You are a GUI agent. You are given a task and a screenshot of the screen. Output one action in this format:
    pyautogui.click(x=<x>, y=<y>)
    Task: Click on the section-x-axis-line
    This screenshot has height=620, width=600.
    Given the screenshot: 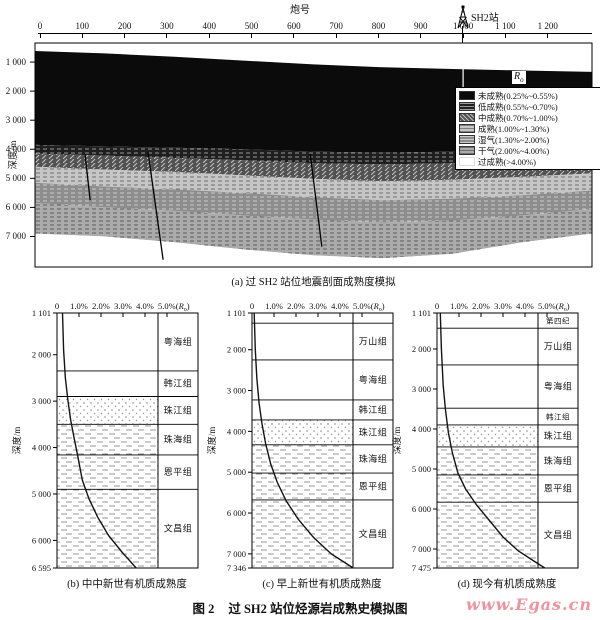 What is the action you would take?
    pyautogui.click(x=315, y=33)
    